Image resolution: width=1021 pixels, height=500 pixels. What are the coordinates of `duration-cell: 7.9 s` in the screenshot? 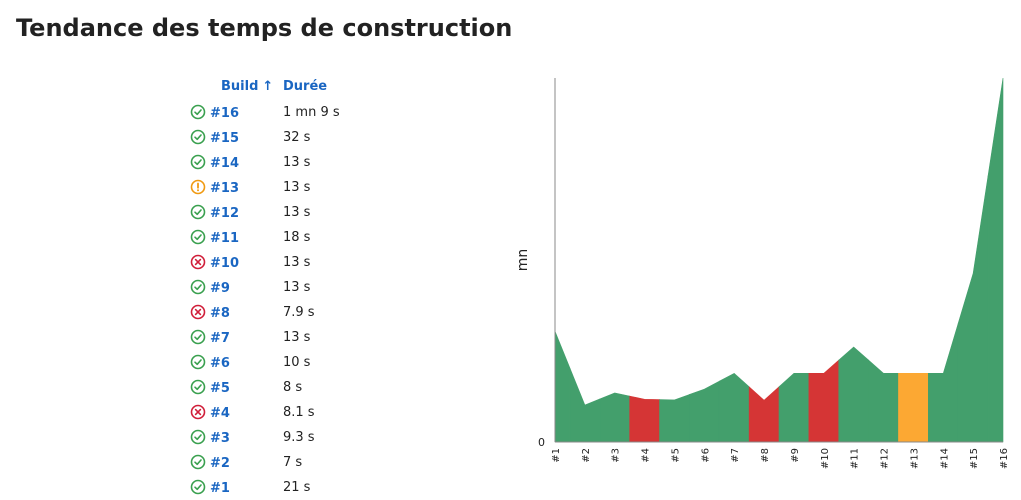 It's located at (299, 312).